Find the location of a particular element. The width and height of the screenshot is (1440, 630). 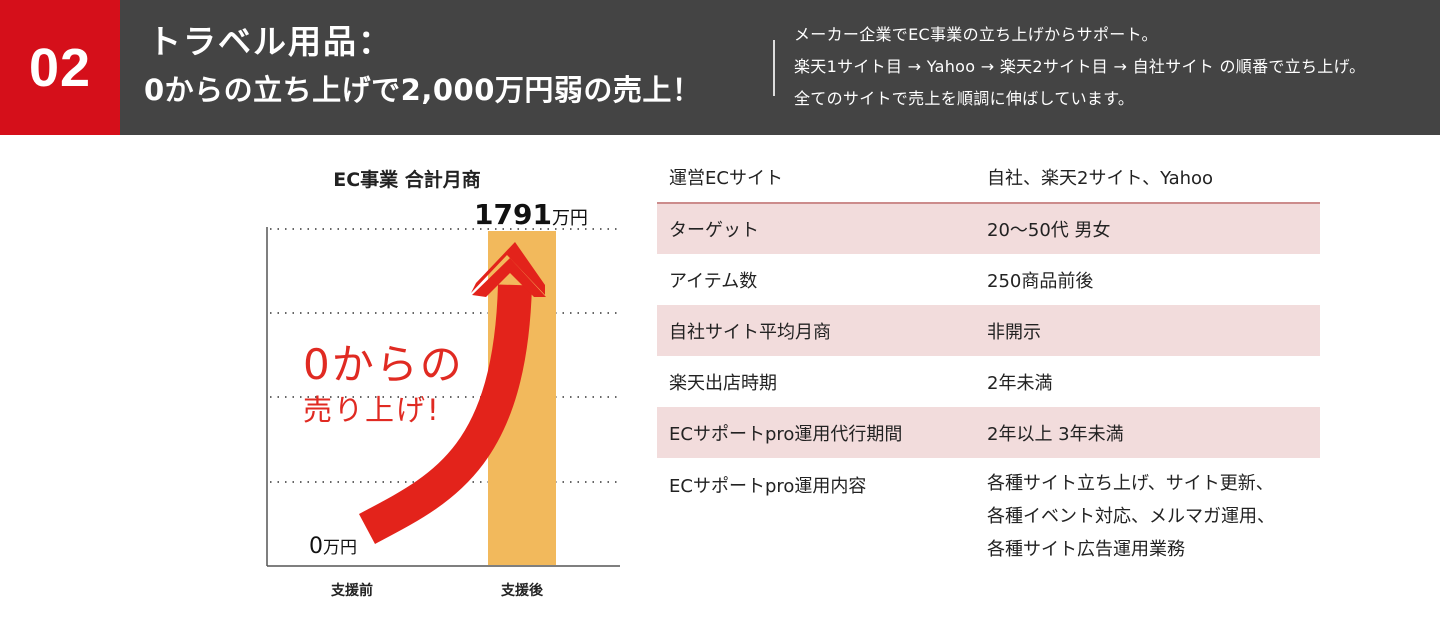

title-line-2: 0からの立ち上げで2,000万円弱の売上！ is located at coordinates (423, 90).